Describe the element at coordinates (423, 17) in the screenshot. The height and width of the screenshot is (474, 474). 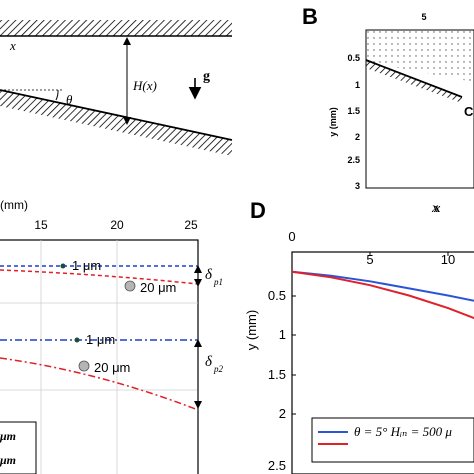
I see `panel-b-x-tick: 5` at that location.